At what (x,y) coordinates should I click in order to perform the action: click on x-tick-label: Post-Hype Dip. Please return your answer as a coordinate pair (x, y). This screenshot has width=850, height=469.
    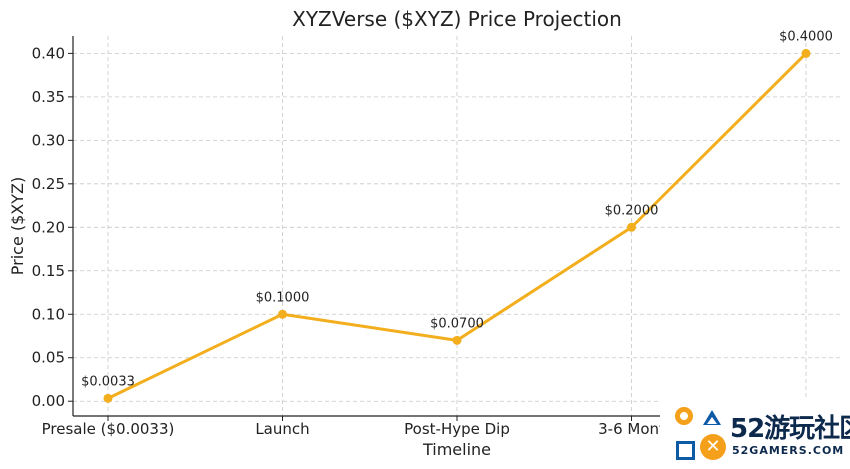
    Looking at the image, I should click on (457, 429).